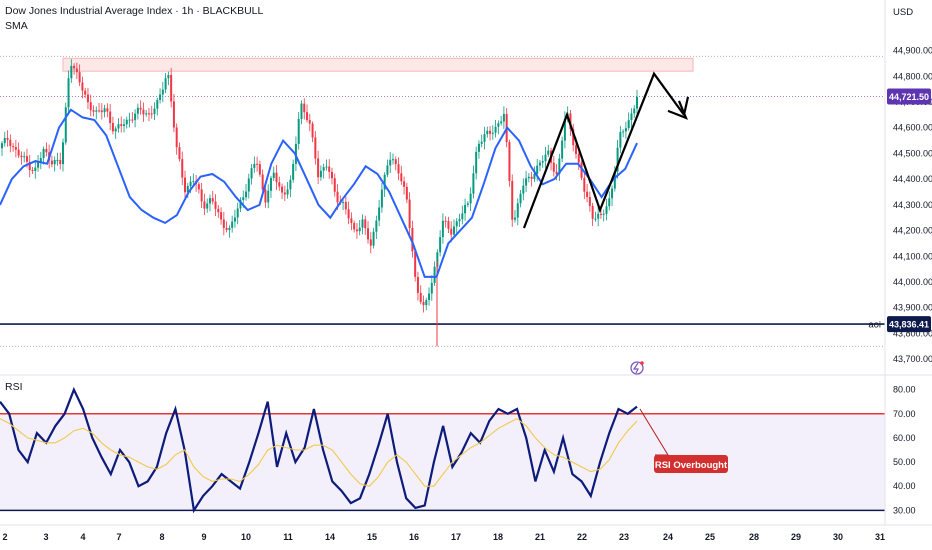  Describe the element at coordinates (4, 537) in the screenshot. I see `time-tick-label: 2` at that location.